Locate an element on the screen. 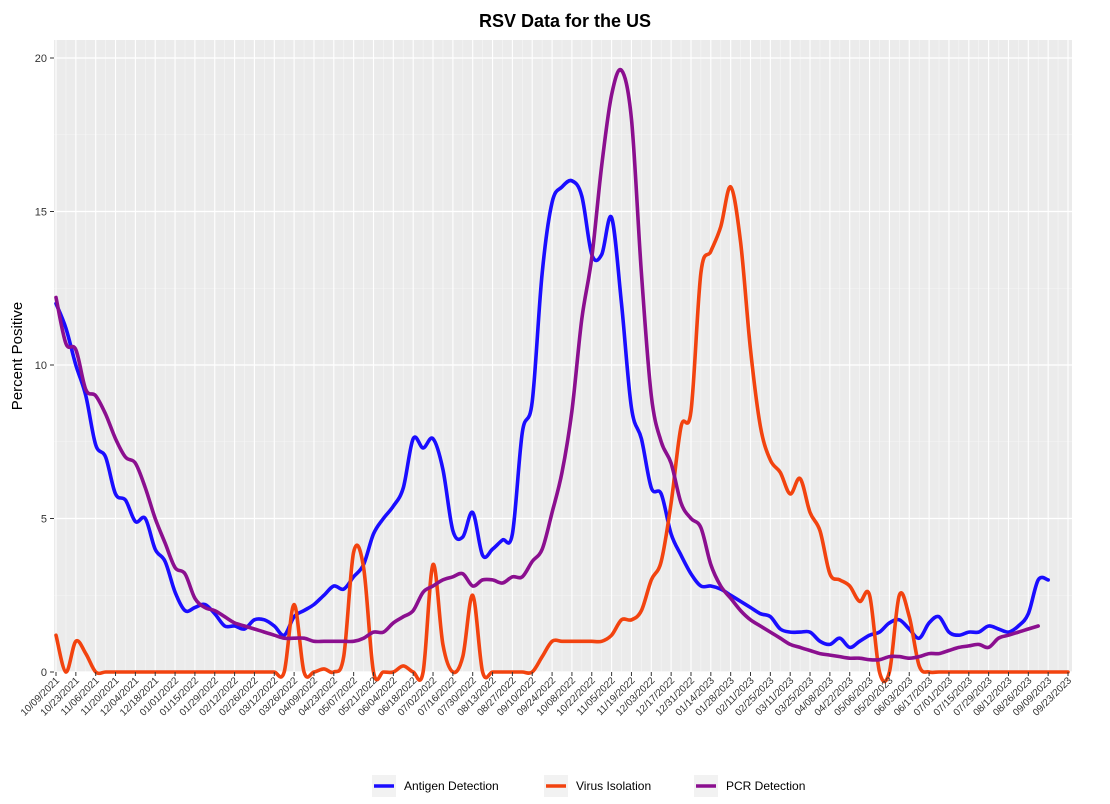 The width and height of the screenshot is (1110, 804). y-tick-label: 20 is located at coordinates (41, 59).